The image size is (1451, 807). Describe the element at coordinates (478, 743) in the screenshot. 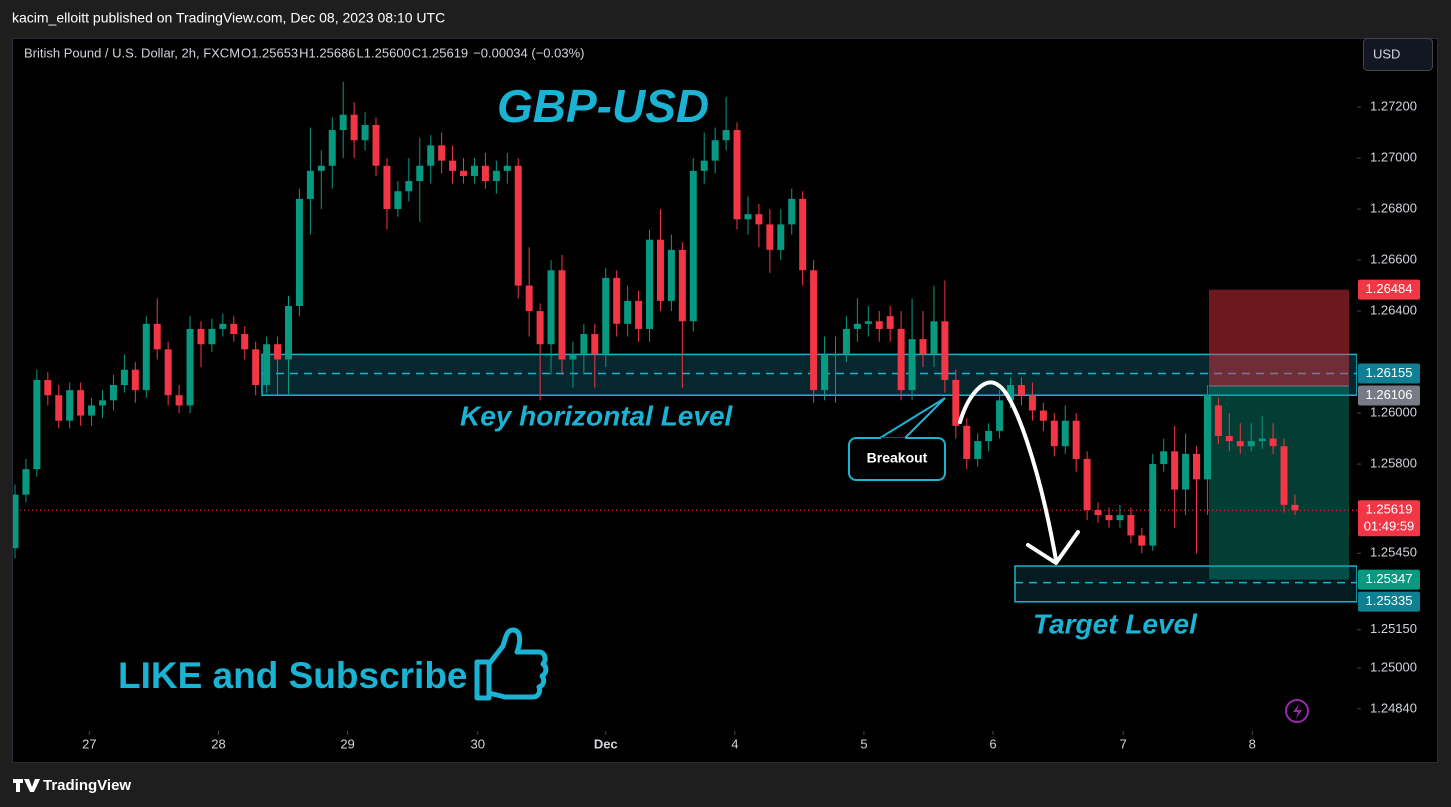

I see `x-tick-label: 30` at that location.